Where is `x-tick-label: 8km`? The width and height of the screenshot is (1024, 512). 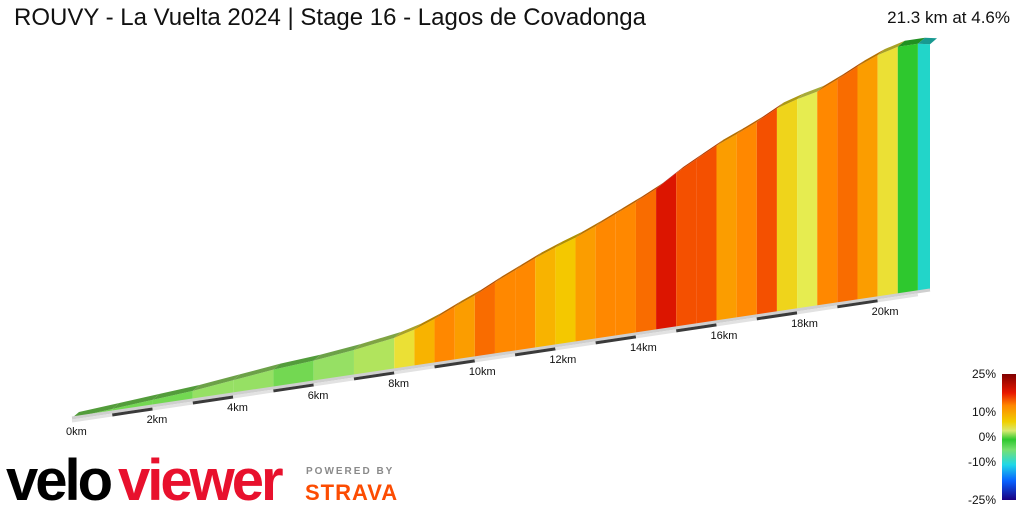 x-tick-label: 8km is located at coordinates (398, 384).